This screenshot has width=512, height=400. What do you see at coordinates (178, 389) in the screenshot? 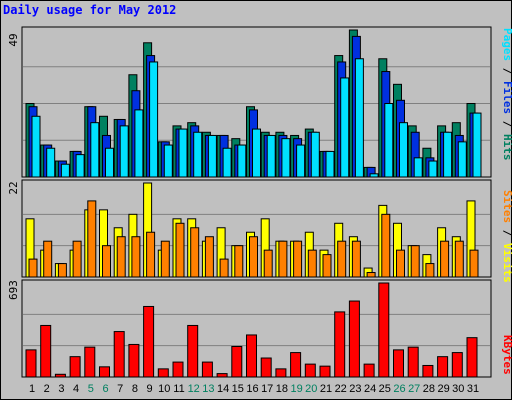
I see `day-label-11: 11` at bounding box center [178, 389].